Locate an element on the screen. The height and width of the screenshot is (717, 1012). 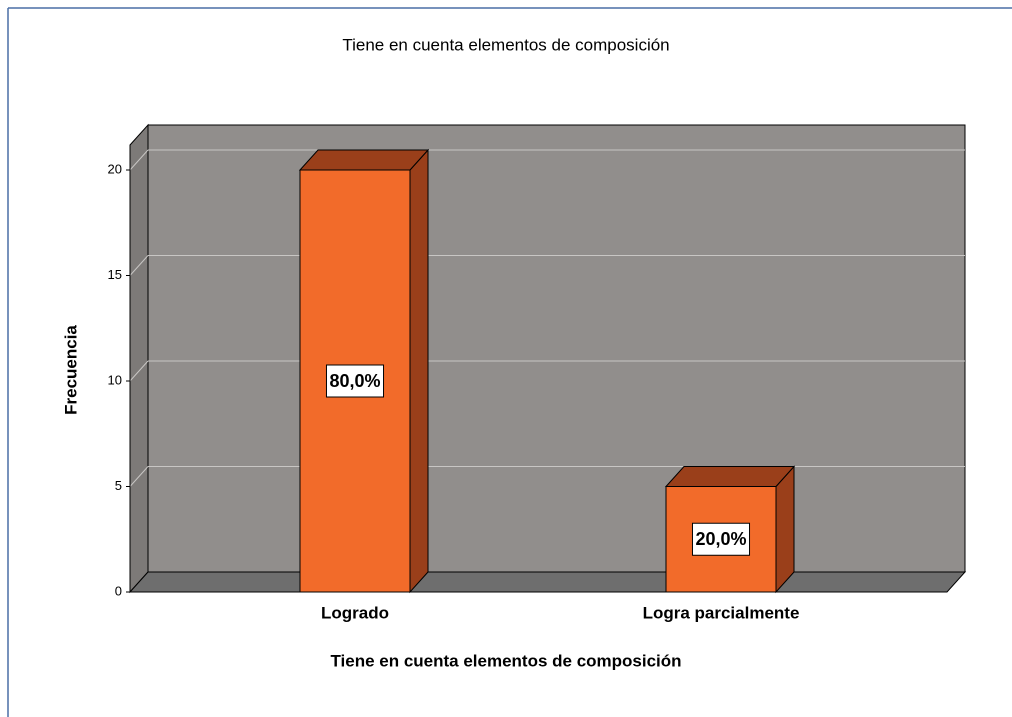
y-tick-label: 5 is located at coordinates (118, 485).